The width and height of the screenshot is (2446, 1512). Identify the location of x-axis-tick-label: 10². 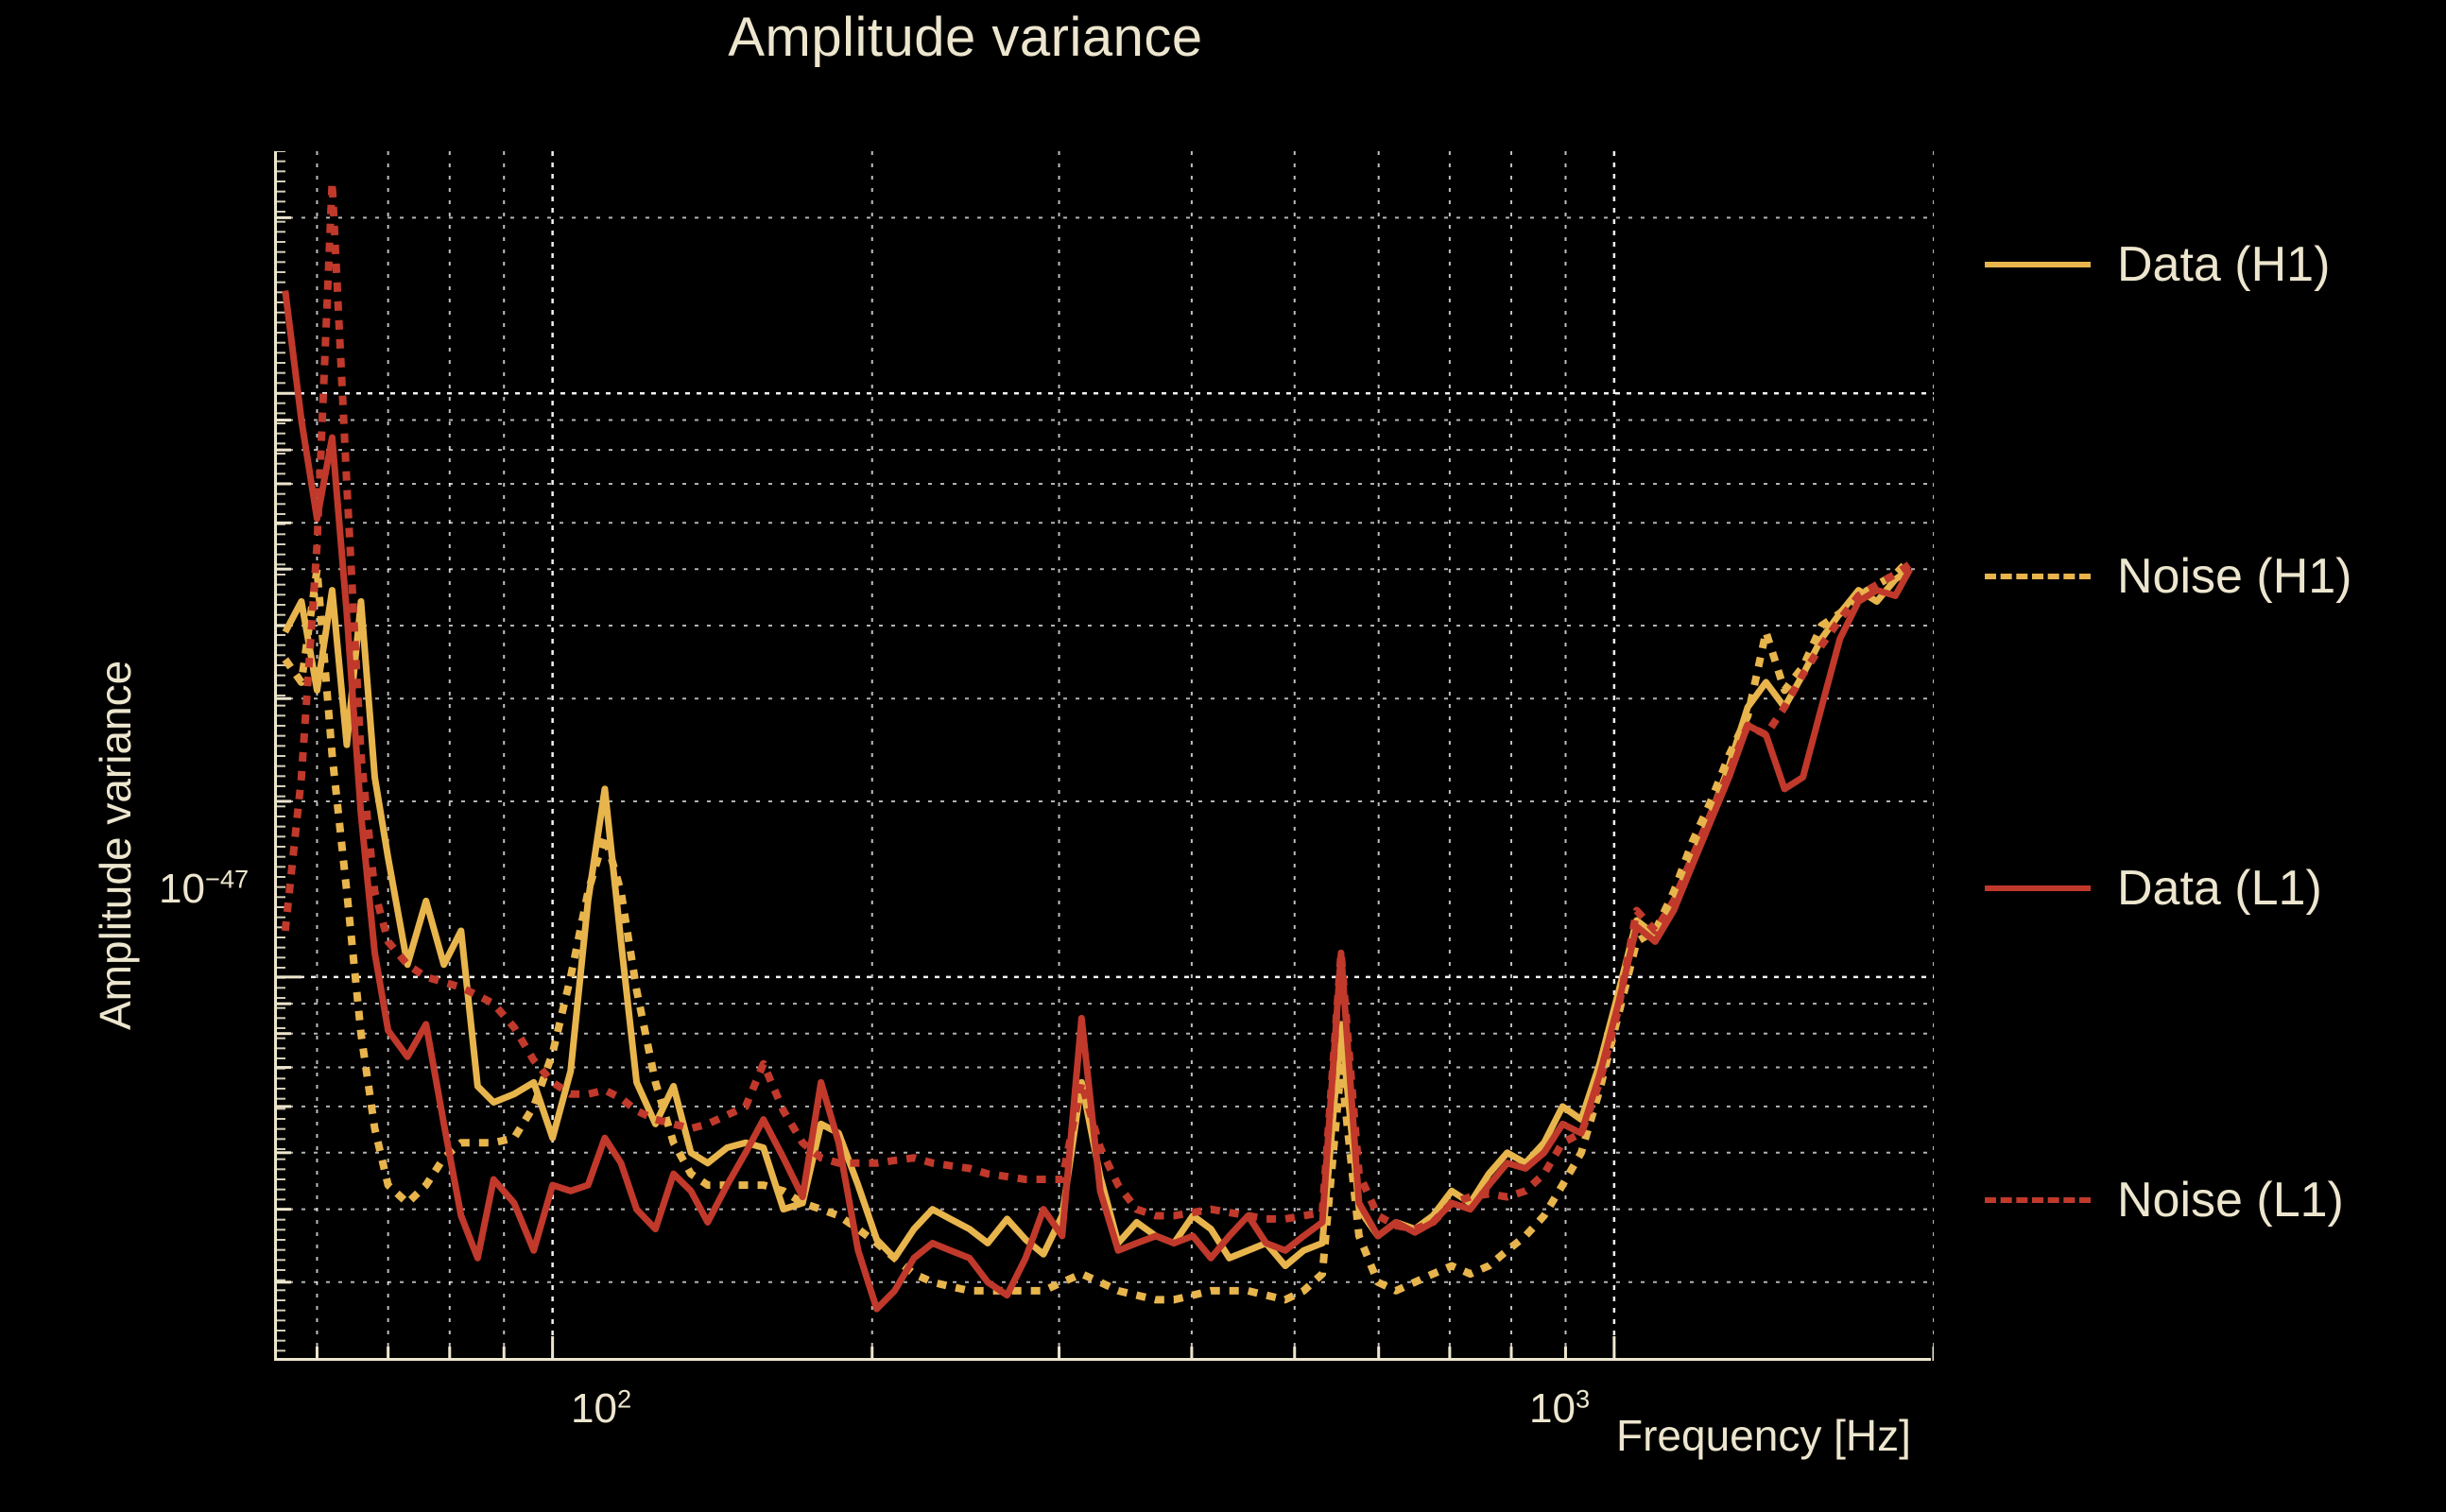
(601, 1409).